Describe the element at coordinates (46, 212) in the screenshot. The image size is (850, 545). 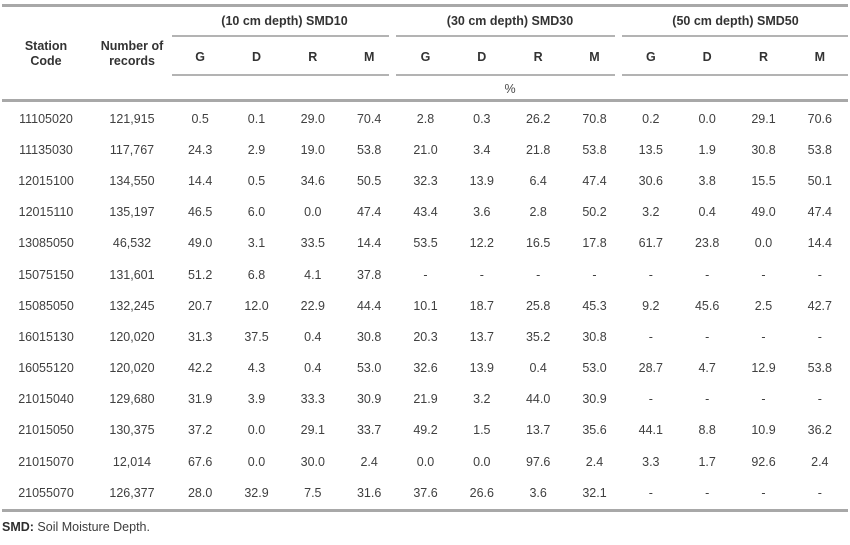
I see `station-code-cell: 12015110` at that location.